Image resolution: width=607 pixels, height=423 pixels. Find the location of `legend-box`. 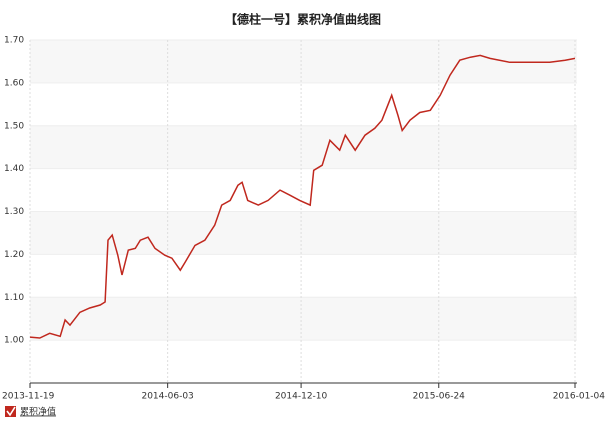

legend-box is located at coordinates (10, 411).